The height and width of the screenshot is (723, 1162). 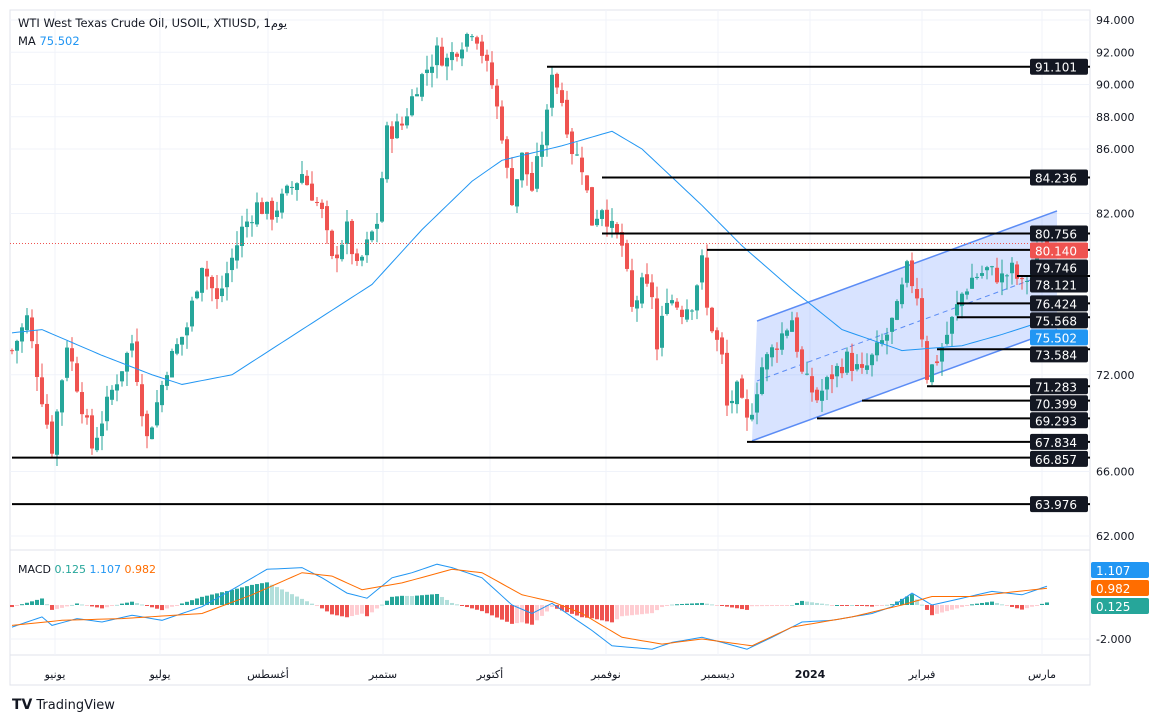 I want to click on x-tick-label: ستمبر, so click(x=382, y=674).